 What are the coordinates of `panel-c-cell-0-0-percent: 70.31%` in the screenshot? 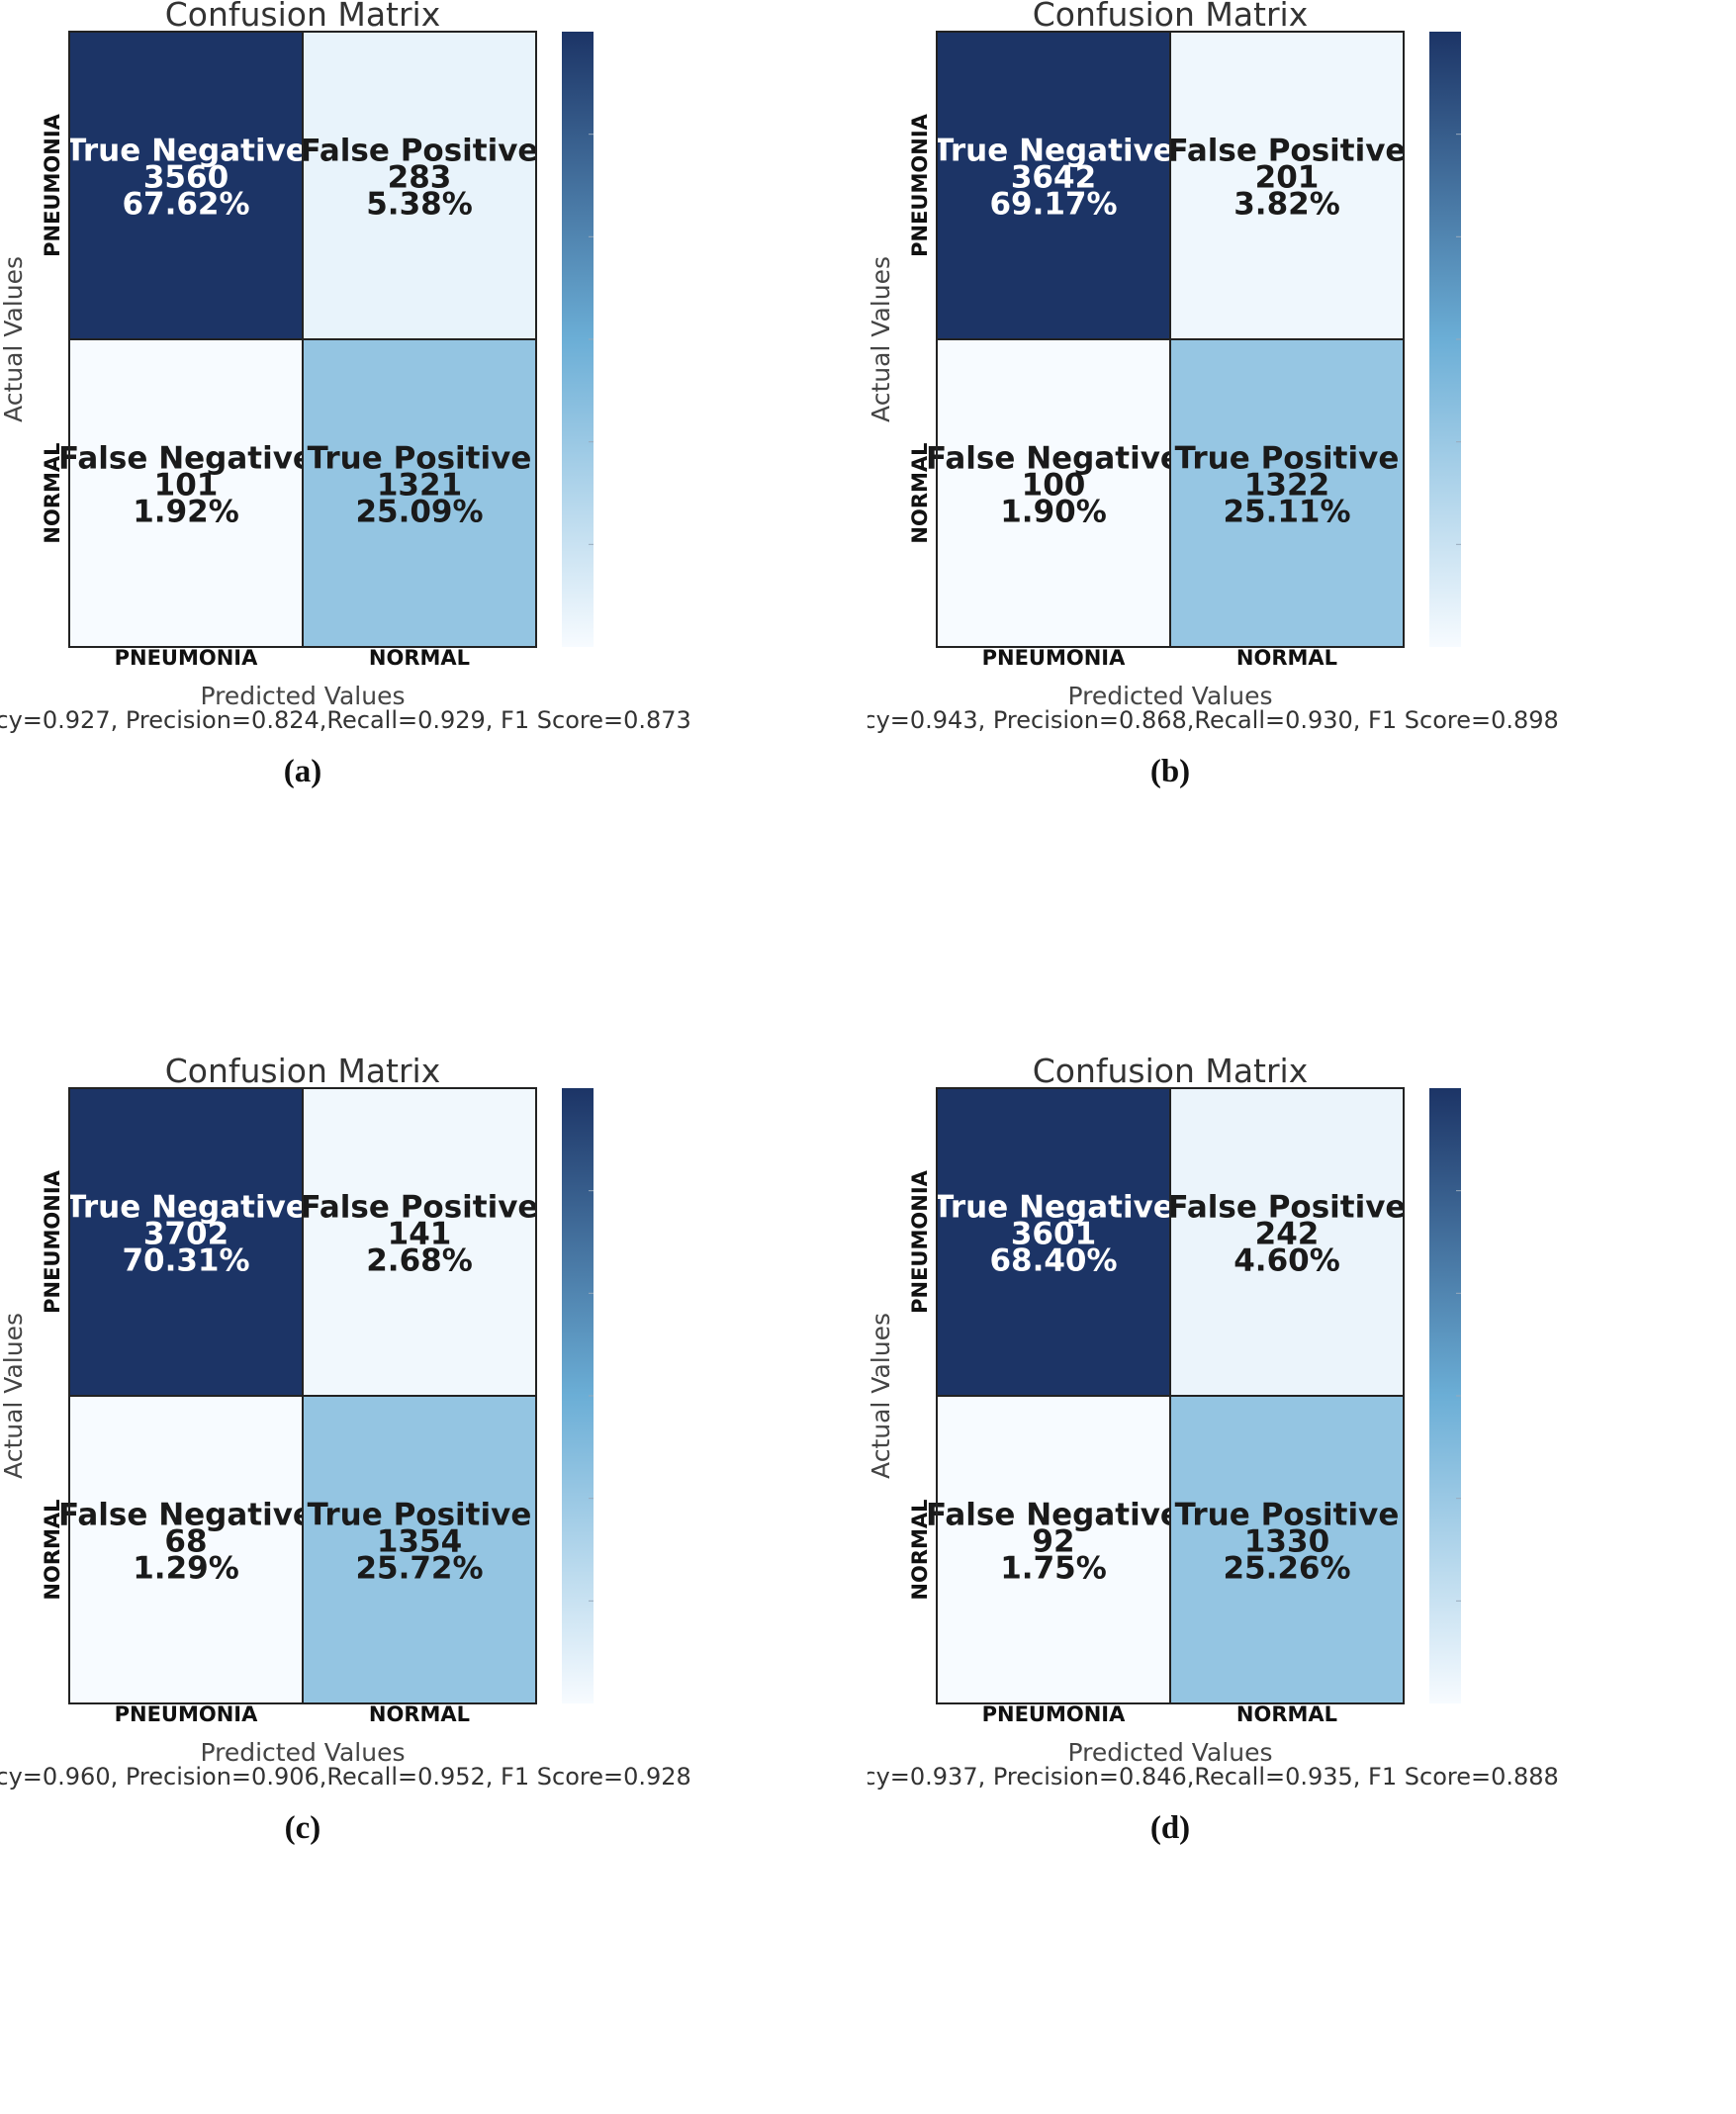 It's located at (185, 1261).